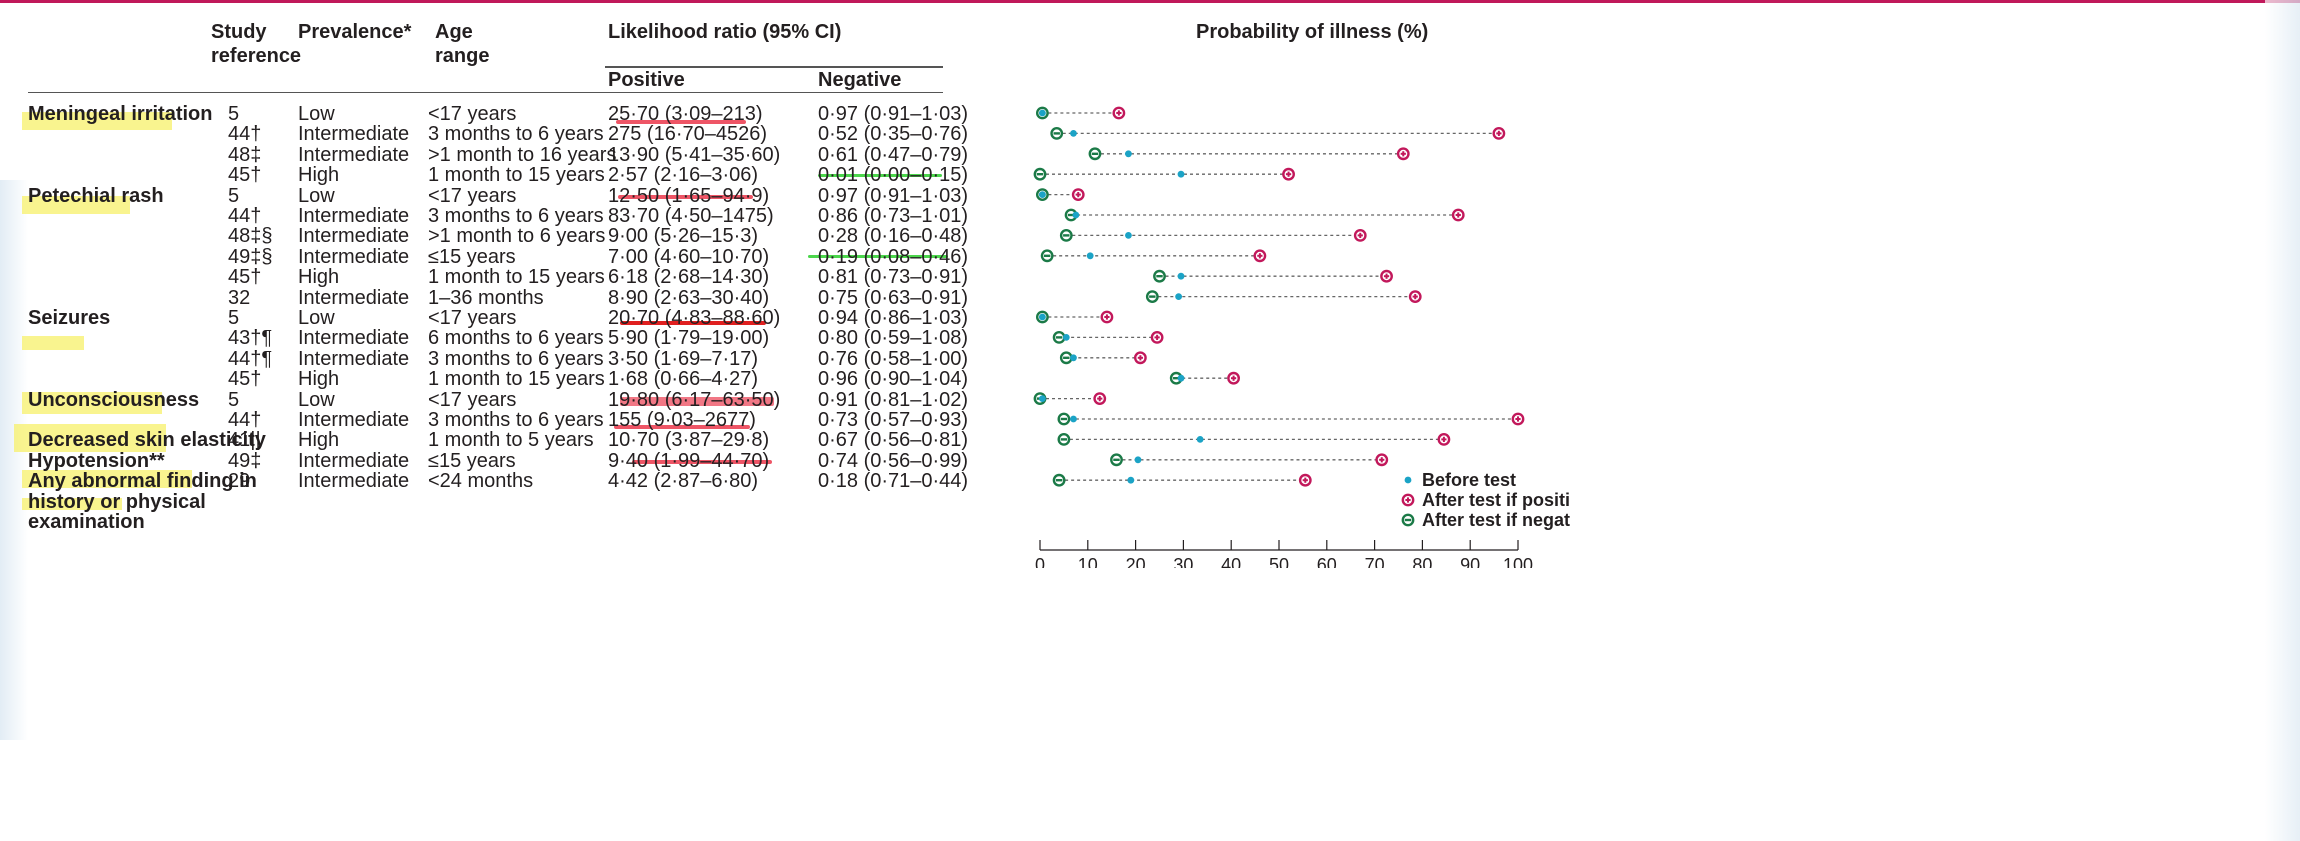  I want to click on lr-positive: 83·70 (4·50–1475), so click(691, 216).